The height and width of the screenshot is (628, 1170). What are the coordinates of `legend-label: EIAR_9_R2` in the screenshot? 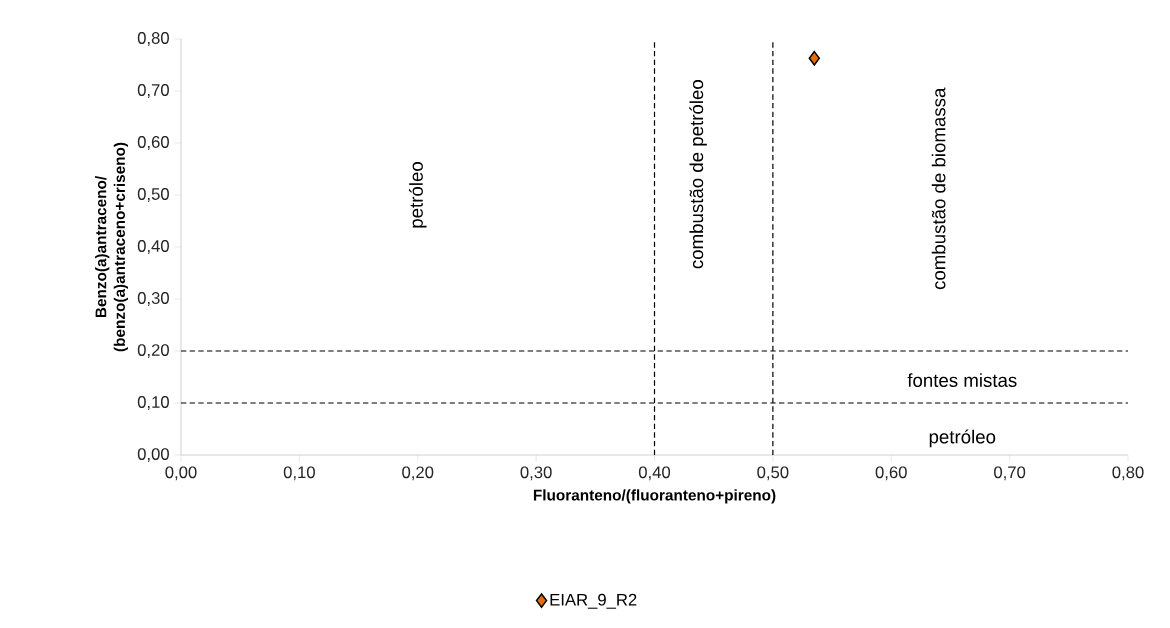 It's located at (593, 601).